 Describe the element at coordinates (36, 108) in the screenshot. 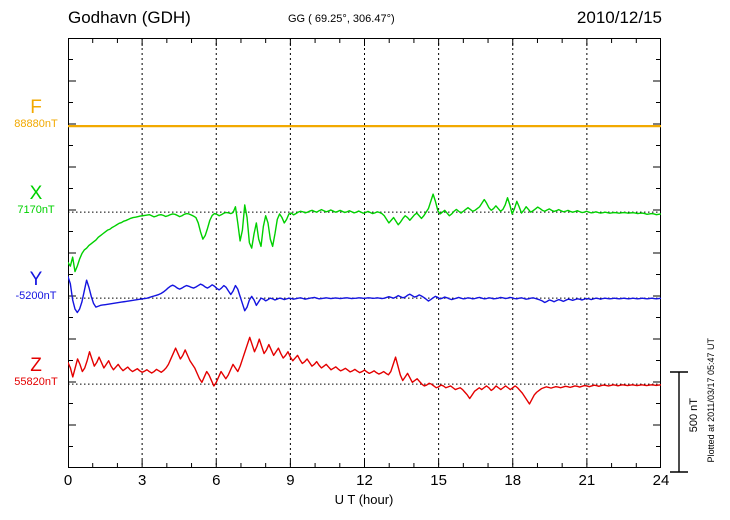

I see `component-letter: F` at that location.